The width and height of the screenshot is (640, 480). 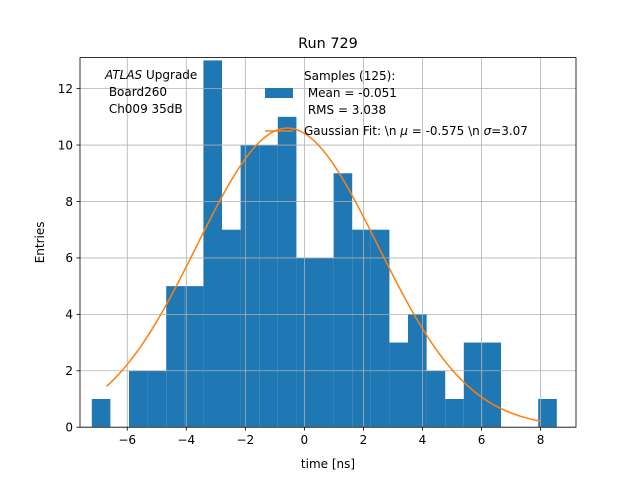 I want to click on x-tick-label: −6, so click(x=127, y=440).